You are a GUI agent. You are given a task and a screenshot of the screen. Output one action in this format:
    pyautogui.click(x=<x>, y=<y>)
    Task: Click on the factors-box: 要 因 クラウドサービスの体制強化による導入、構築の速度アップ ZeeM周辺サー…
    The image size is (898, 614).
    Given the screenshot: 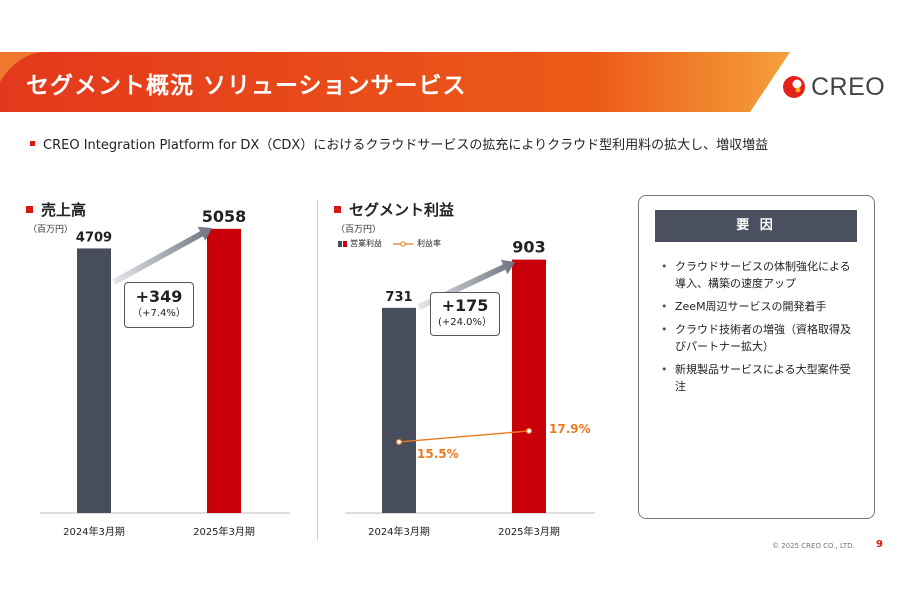 What is the action you would take?
    pyautogui.click(x=756, y=357)
    